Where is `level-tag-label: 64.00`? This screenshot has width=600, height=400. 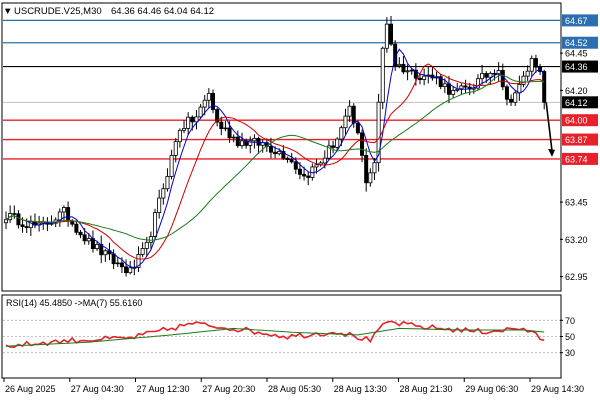
level-tag-label: 64.00 is located at coordinates (576, 121).